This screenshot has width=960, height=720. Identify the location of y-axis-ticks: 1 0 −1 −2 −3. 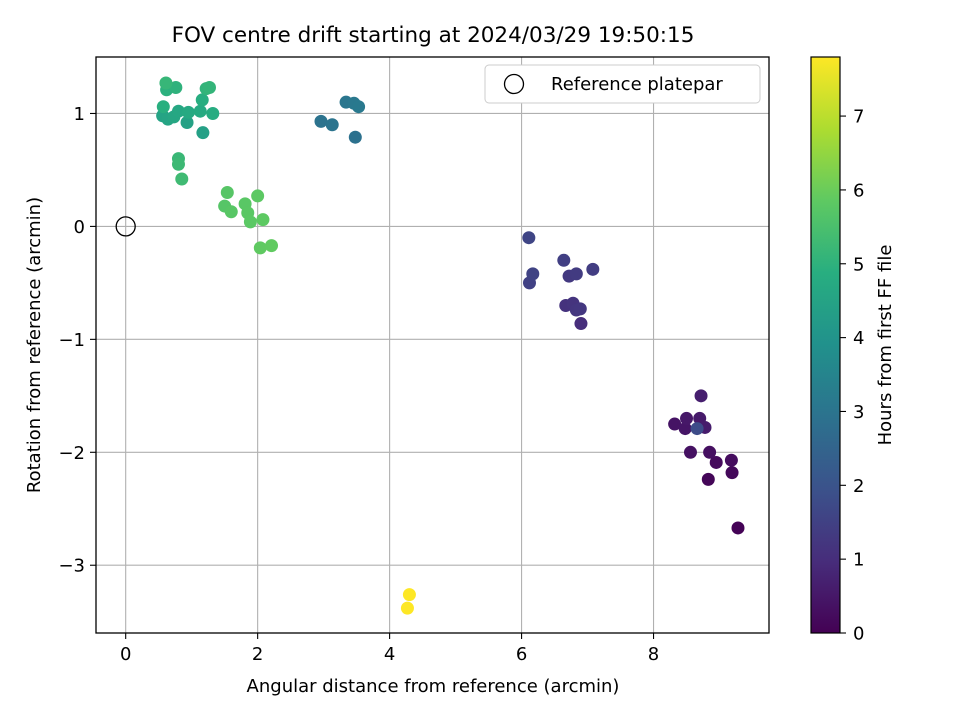
(77, 340).